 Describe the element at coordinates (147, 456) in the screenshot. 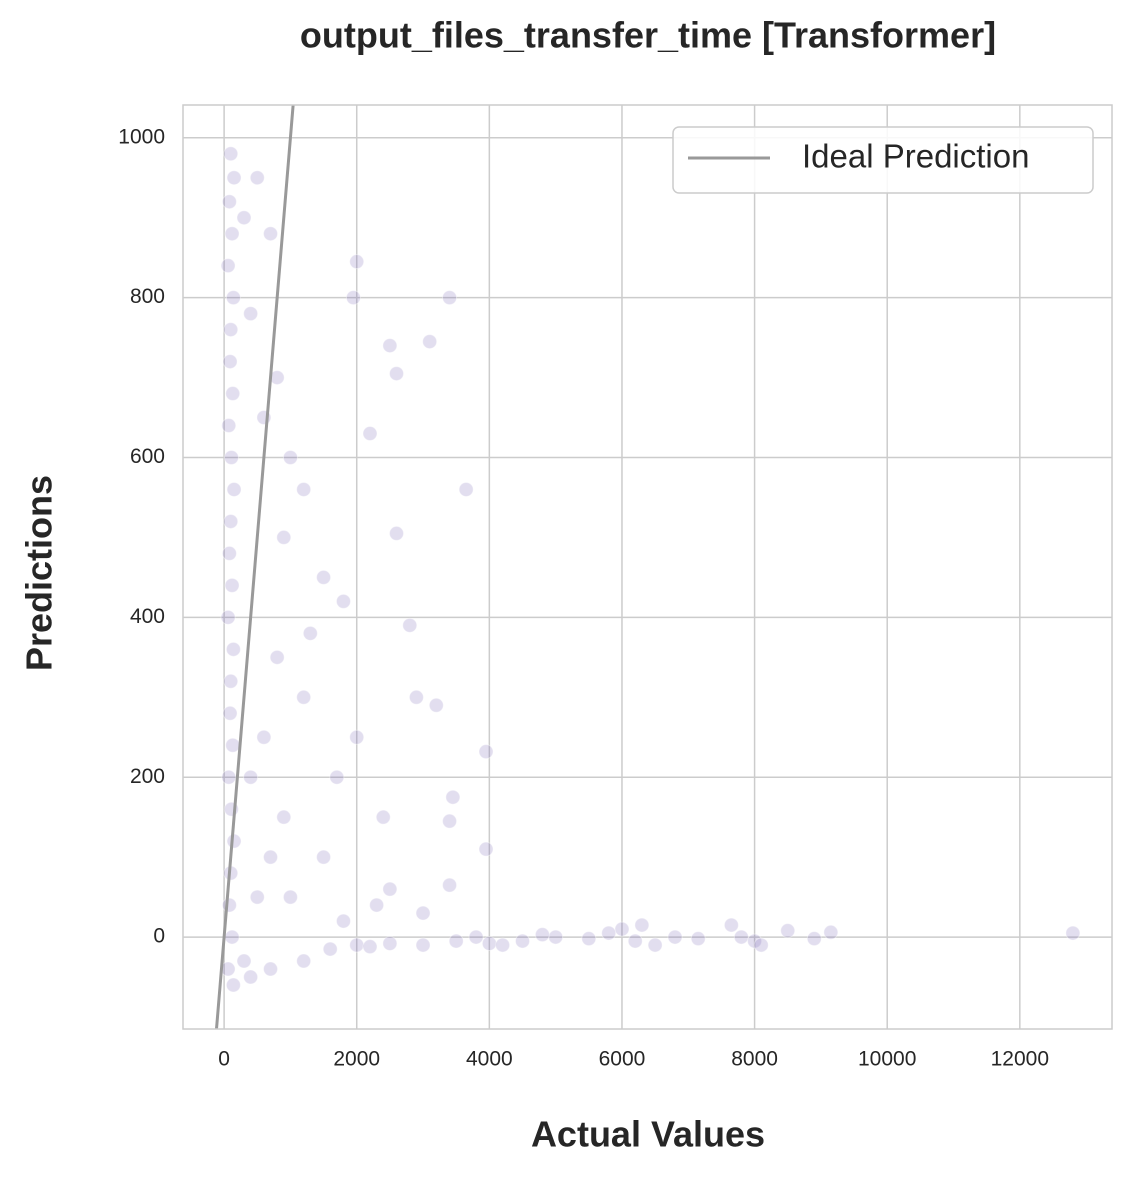

I see `y-tick-label: 600` at that location.